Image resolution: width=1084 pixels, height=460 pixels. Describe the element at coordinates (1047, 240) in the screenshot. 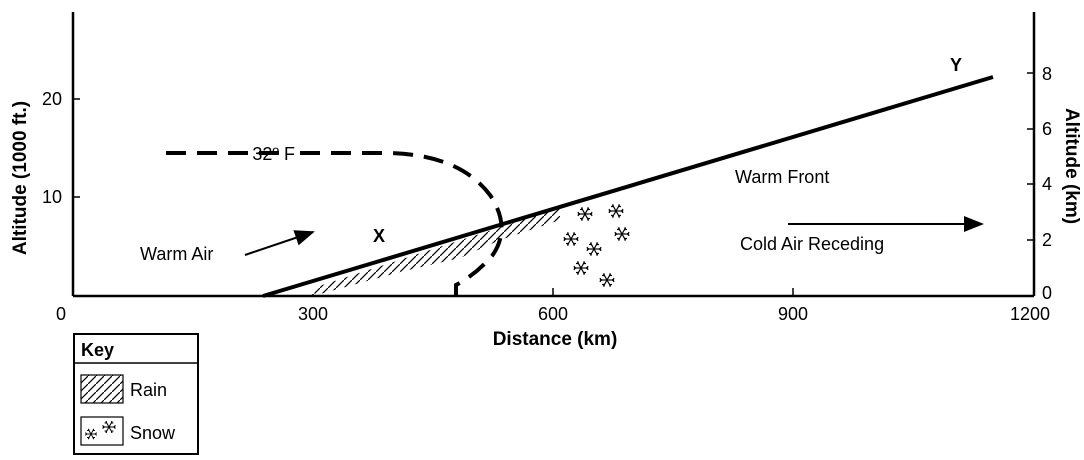

I see `y-right-tick-label-2: 2` at that location.